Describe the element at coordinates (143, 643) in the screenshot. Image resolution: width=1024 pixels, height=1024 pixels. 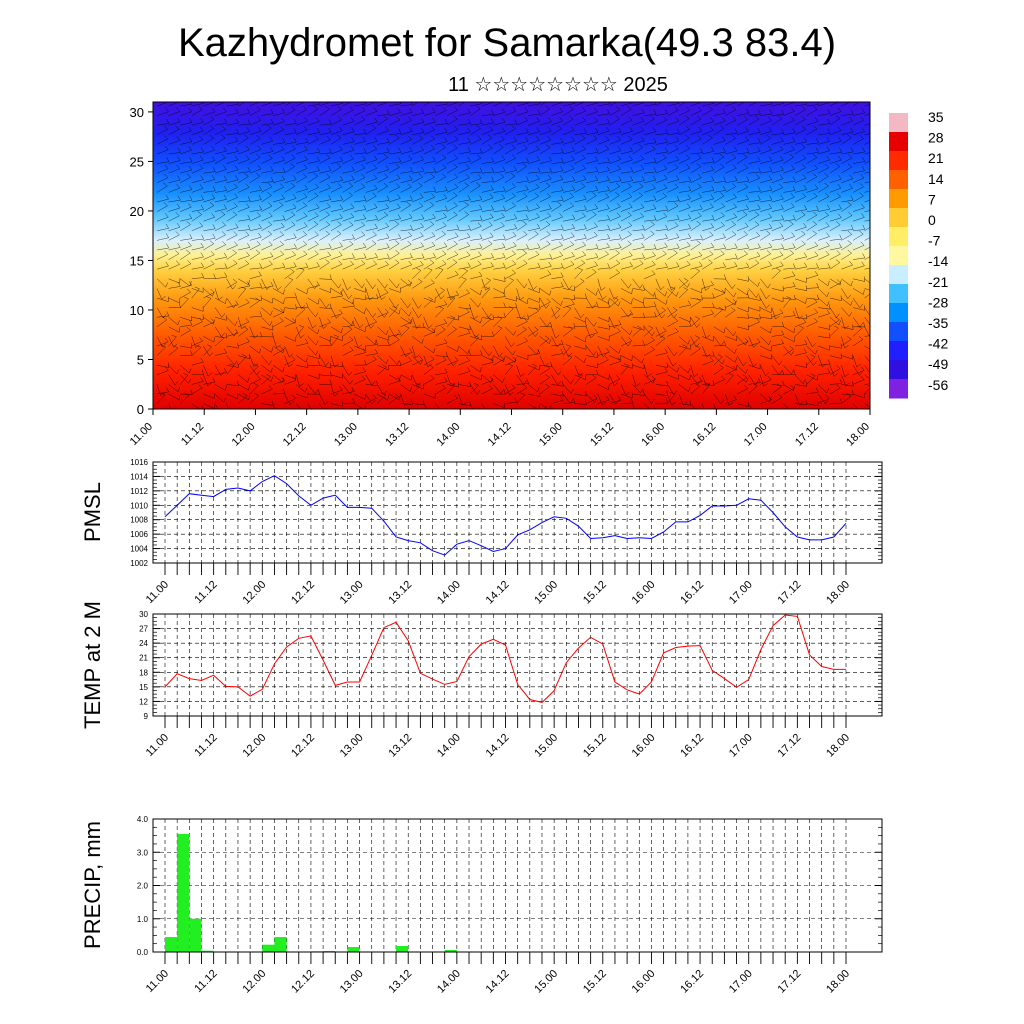
I see `y-tick-label: 24` at that location.